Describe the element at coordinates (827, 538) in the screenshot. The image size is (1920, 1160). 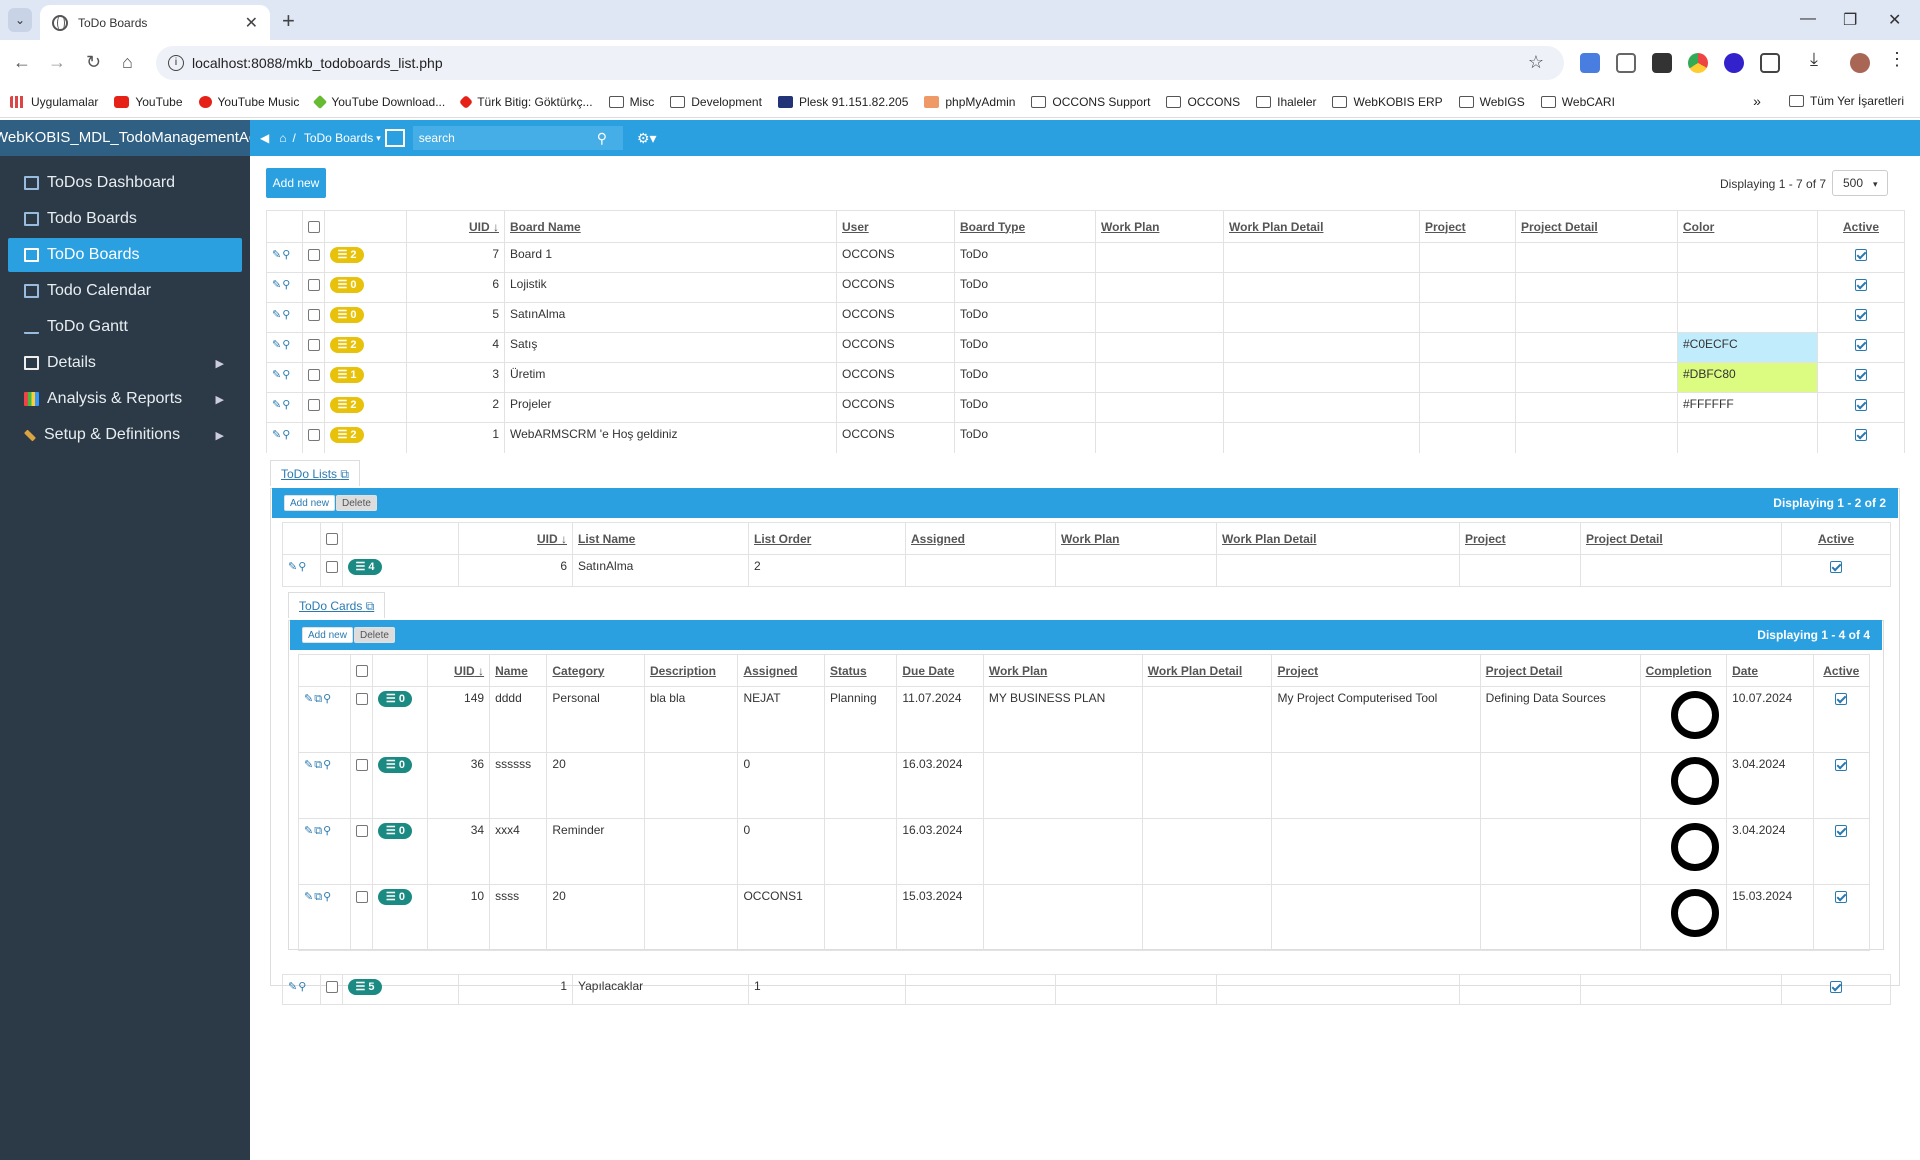
I see `column-header: List Order` at that location.